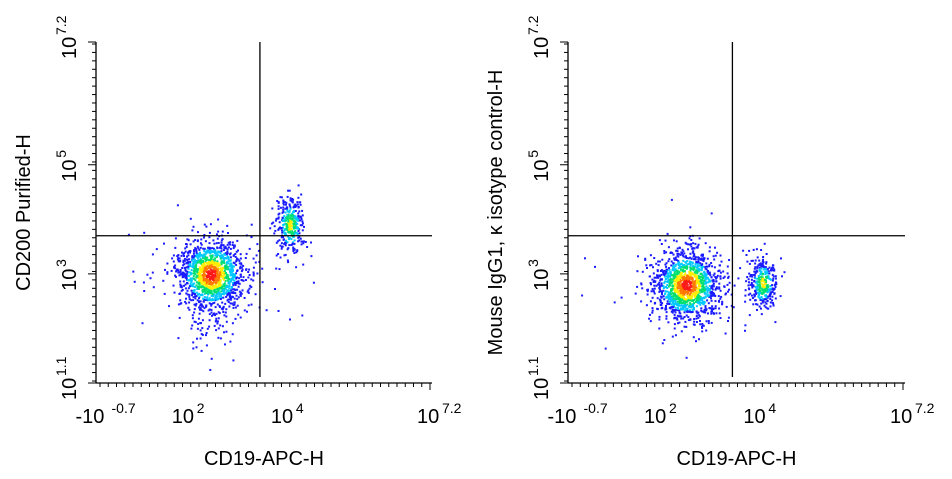  Describe the element at coordinates (124, 408) in the screenshot. I see `x-tick-label-exponent: -0.7` at that location.